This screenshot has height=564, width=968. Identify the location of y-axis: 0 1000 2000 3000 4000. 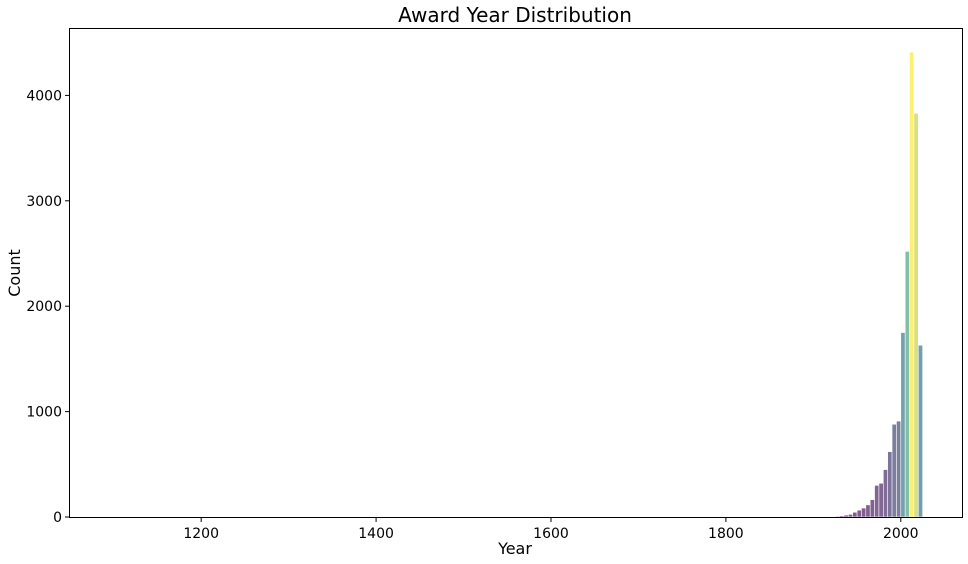
(48, 307).